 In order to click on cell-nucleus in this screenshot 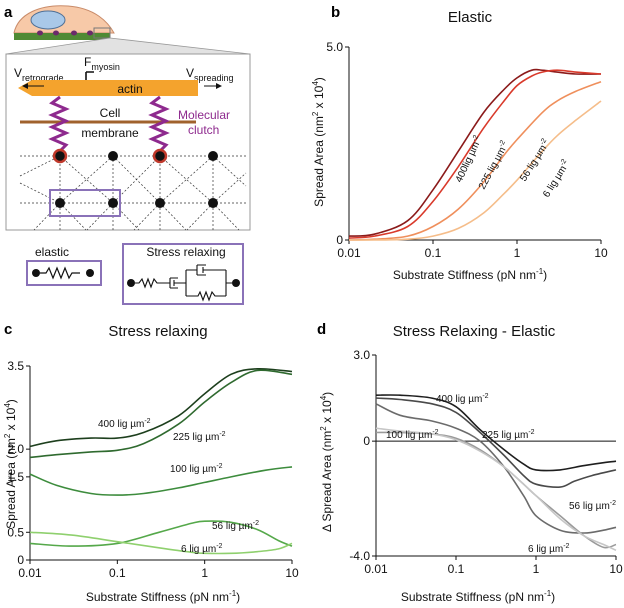, I will do `click(48, 20)`.